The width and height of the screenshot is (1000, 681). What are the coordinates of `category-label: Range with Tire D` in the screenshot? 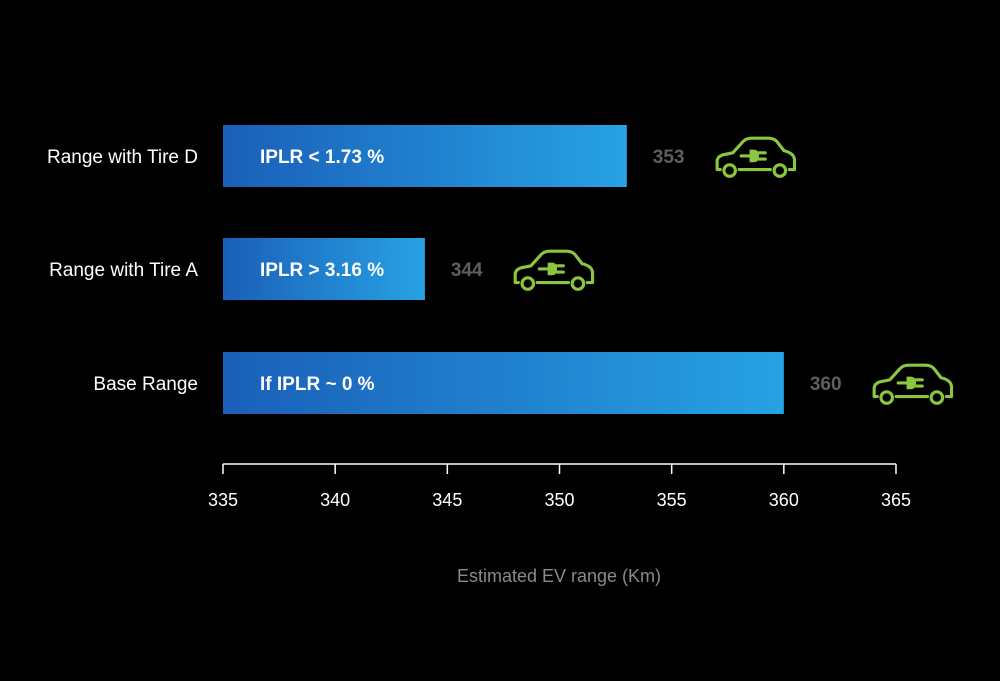 It's located at (122, 157).